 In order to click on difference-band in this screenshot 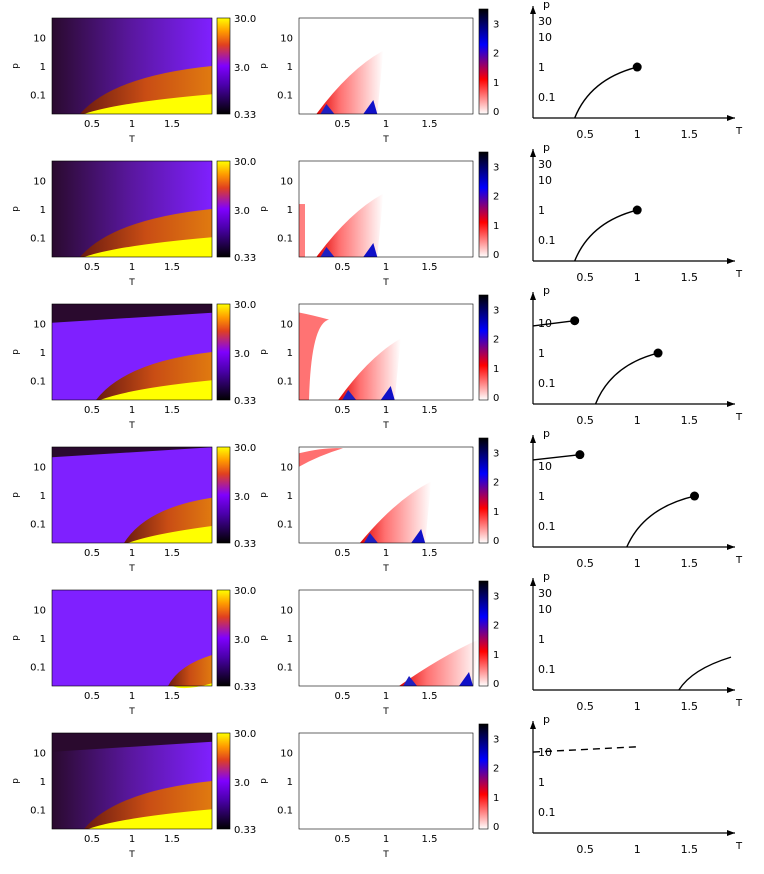, I will do `click(350, 82)`.